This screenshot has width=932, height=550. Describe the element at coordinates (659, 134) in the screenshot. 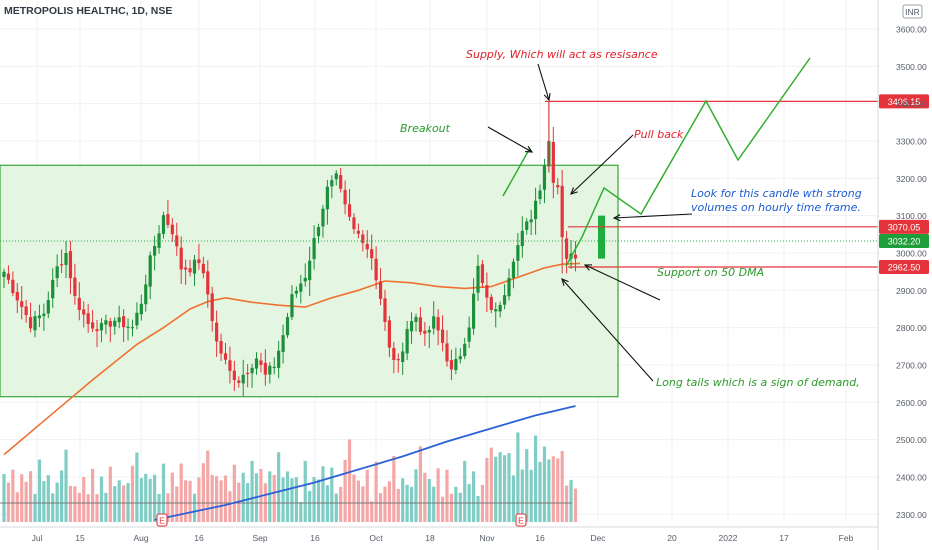

I see `annotation-text: Pull back` at that location.